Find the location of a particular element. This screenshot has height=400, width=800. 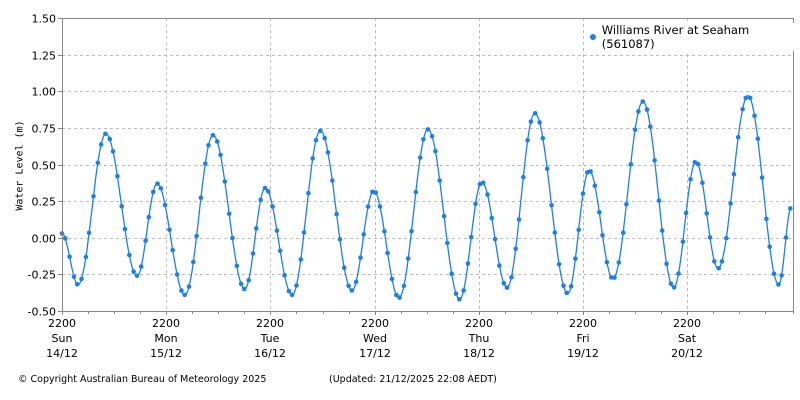

y-tick-label: -0.50 is located at coordinates (42, 312).